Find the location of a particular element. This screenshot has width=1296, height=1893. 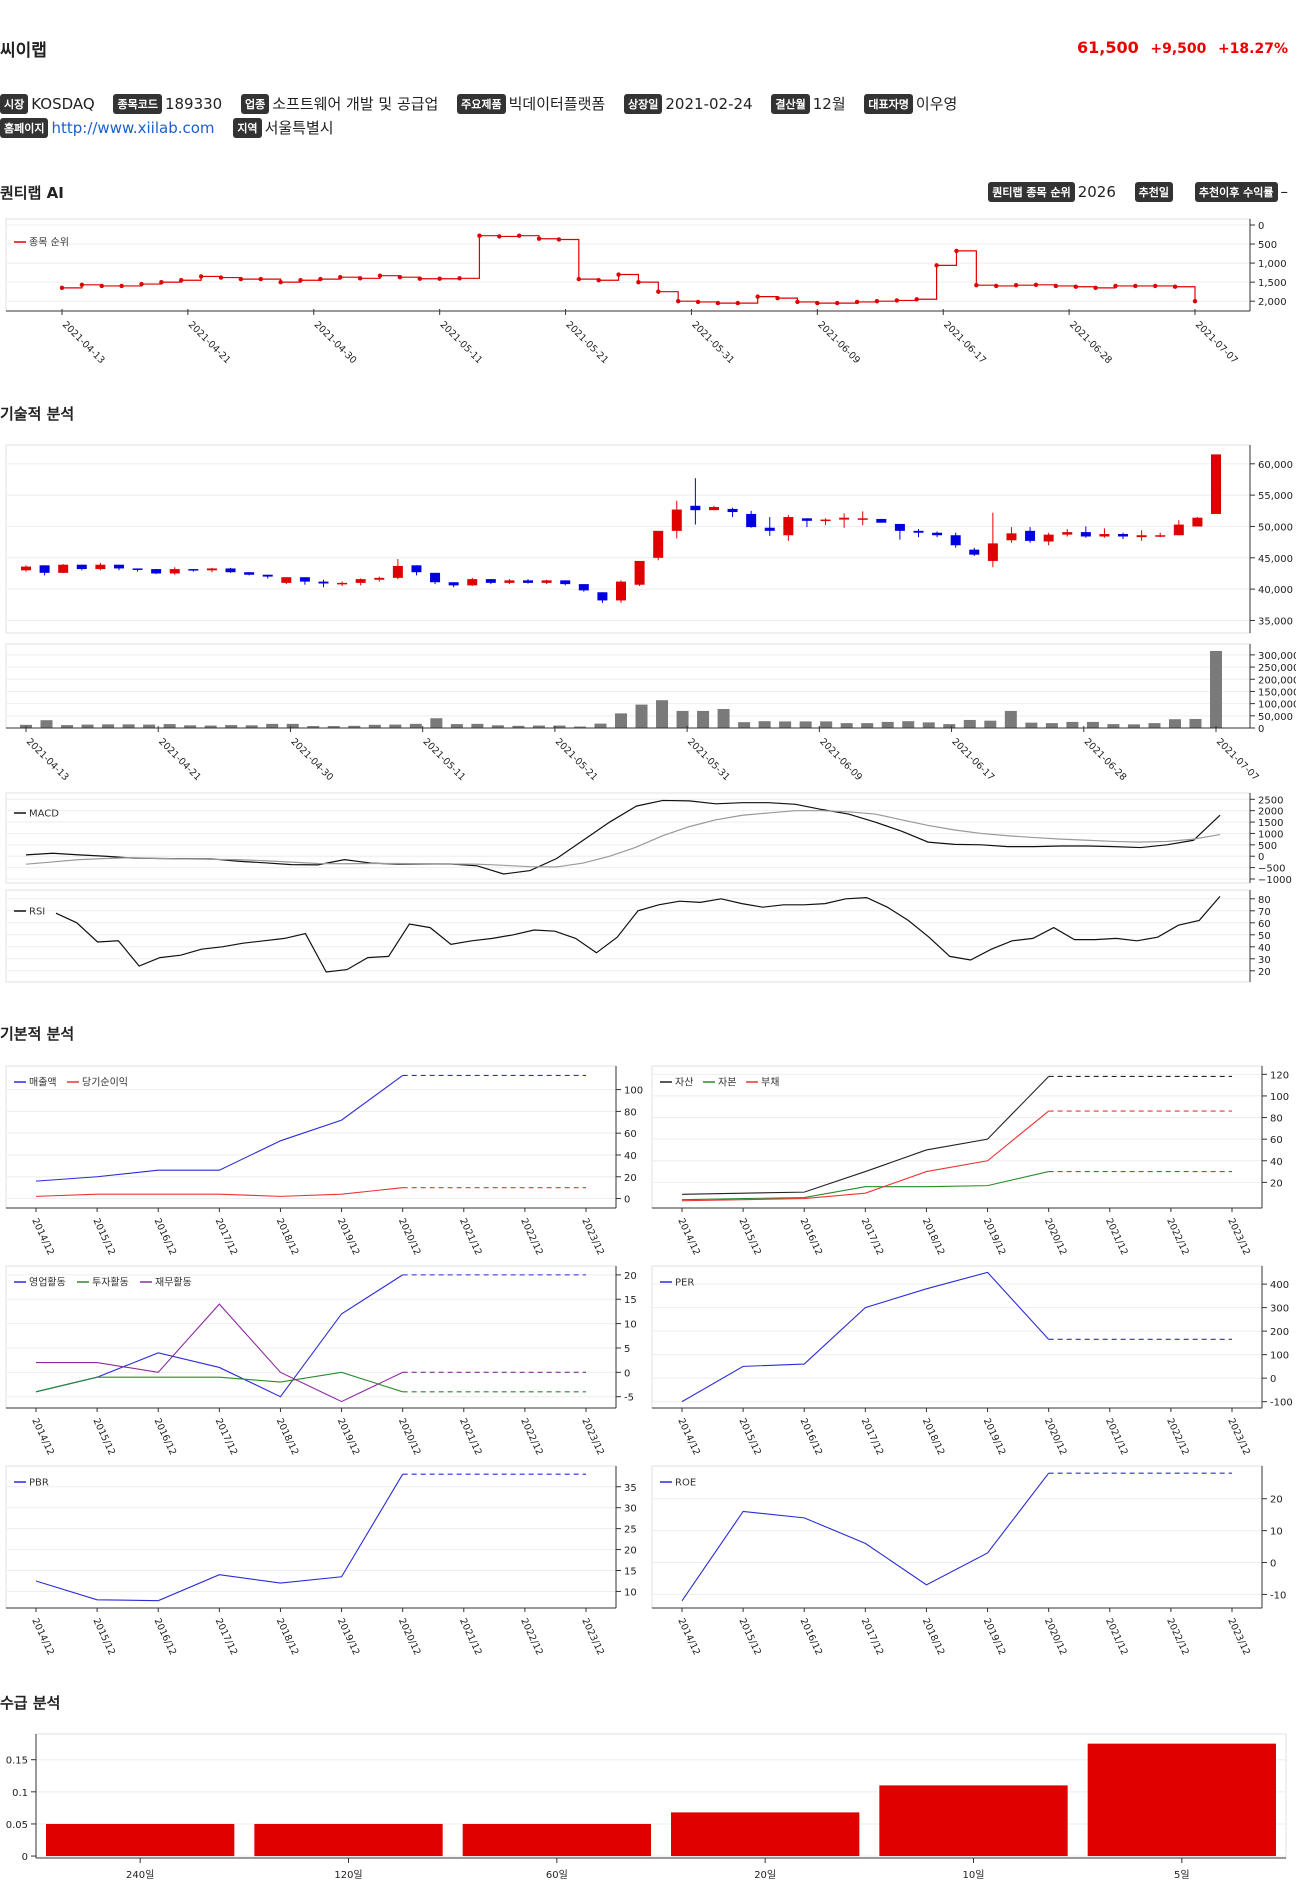

roe-xtick-label: 2014/12 is located at coordinates (688, 1637).